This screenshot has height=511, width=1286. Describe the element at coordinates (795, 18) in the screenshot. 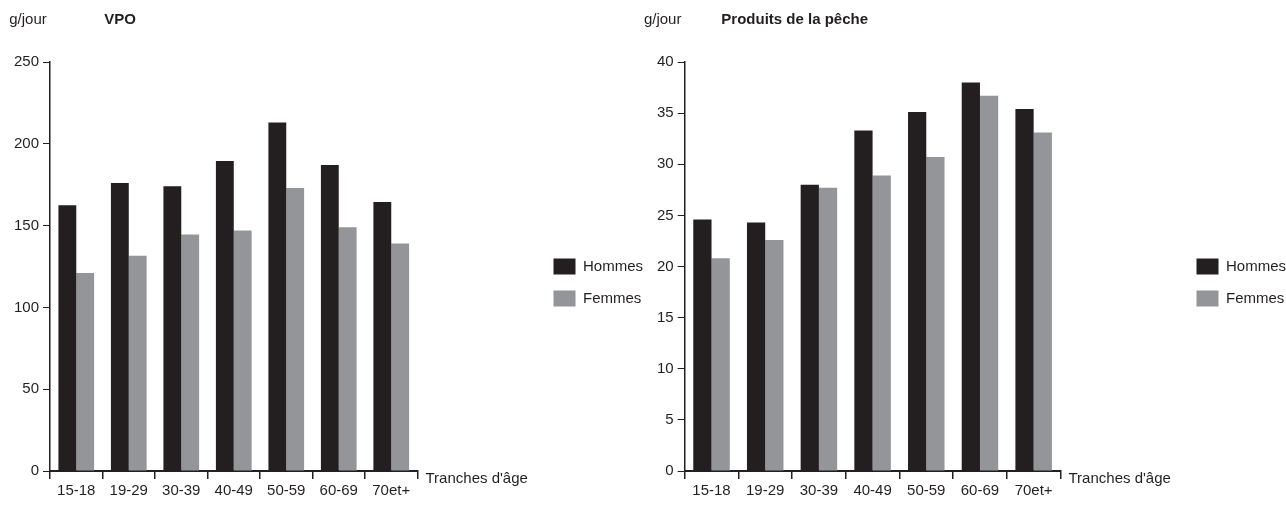

I see `chart-title: Produits de la pêche` at that location.